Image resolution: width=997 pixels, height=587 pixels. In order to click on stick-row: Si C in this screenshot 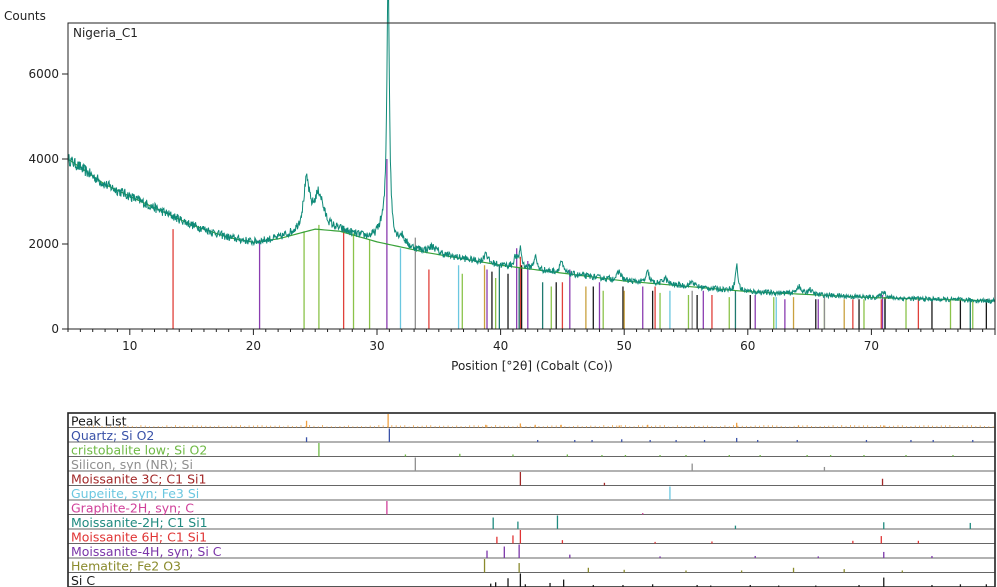, I will do `click(531, 580)`.